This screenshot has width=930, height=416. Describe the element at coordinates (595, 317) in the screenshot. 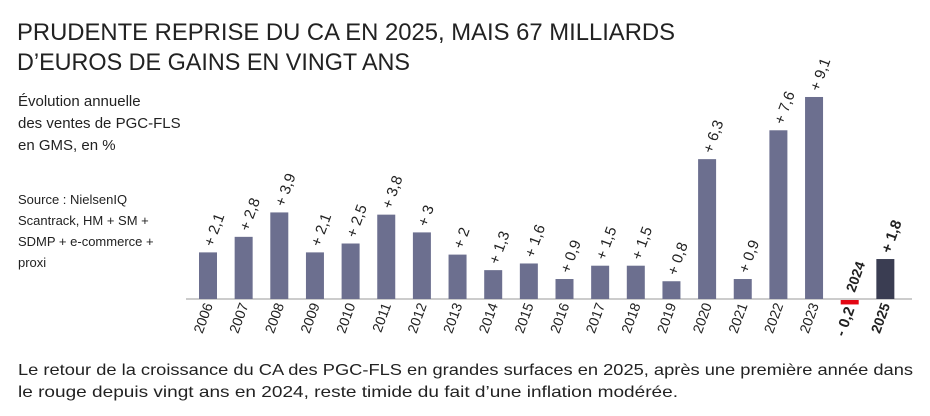

I see `x-tick-label: 2017` at that location.